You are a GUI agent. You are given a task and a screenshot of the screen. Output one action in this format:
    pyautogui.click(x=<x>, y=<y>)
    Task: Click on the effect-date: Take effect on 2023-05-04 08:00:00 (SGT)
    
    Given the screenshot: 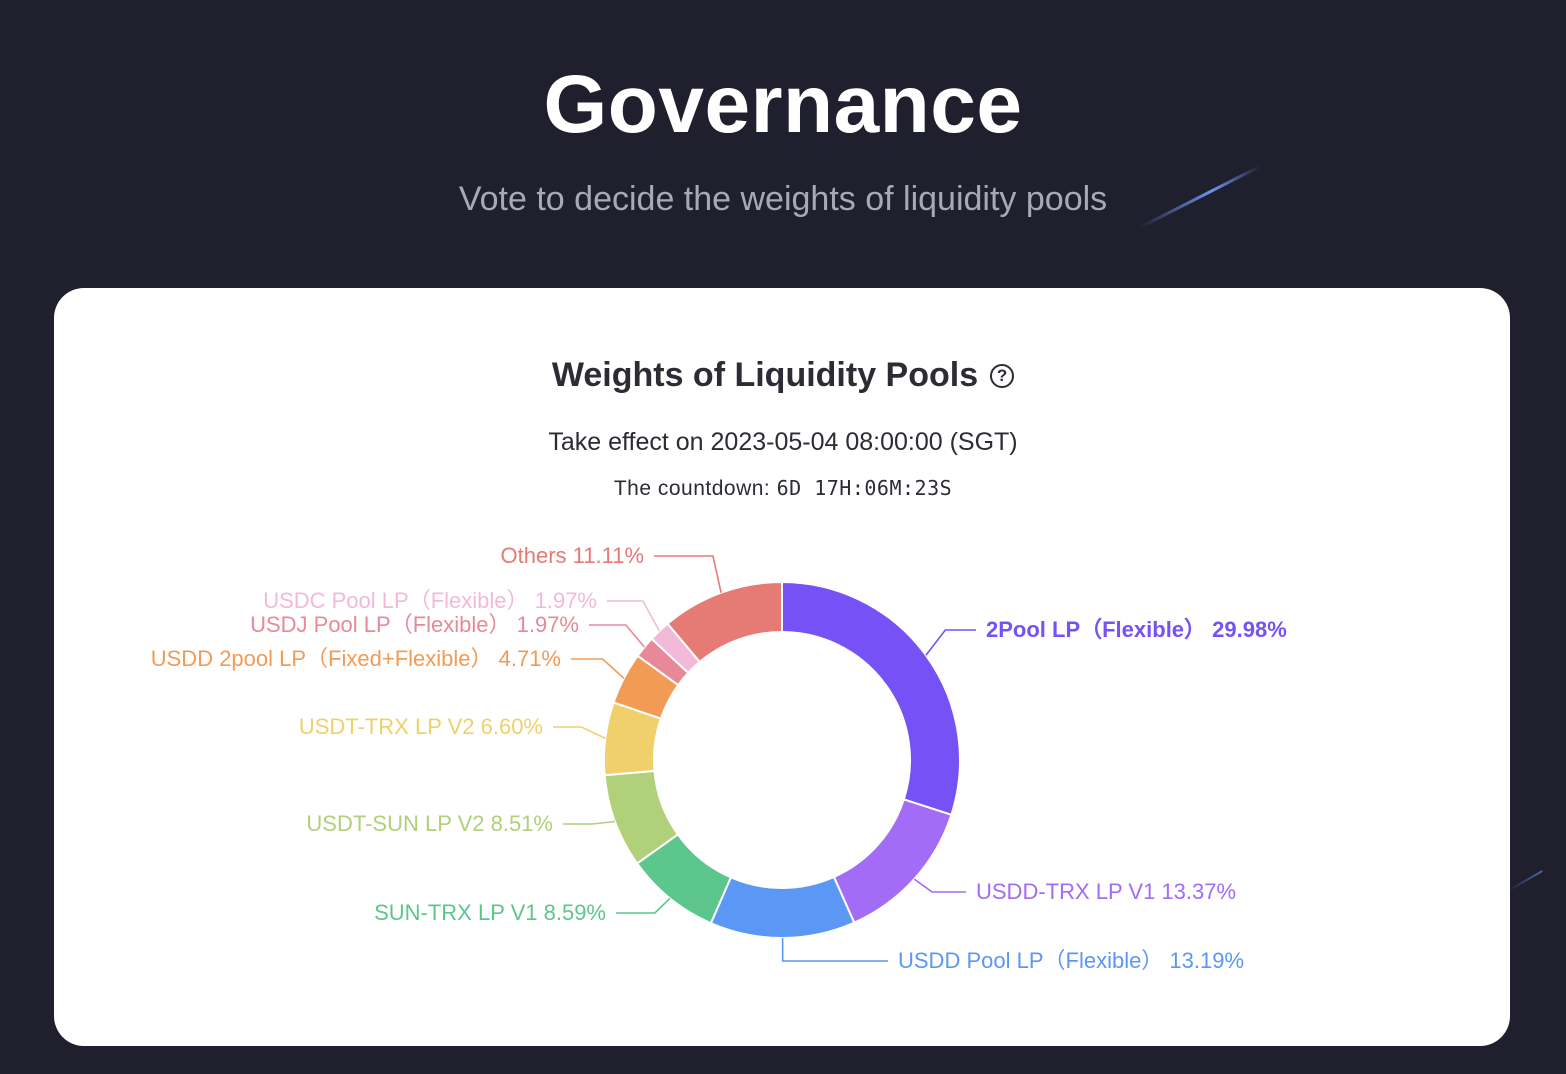 What is the action you would take?
    pyautogui.click(x=783, y=442)
    